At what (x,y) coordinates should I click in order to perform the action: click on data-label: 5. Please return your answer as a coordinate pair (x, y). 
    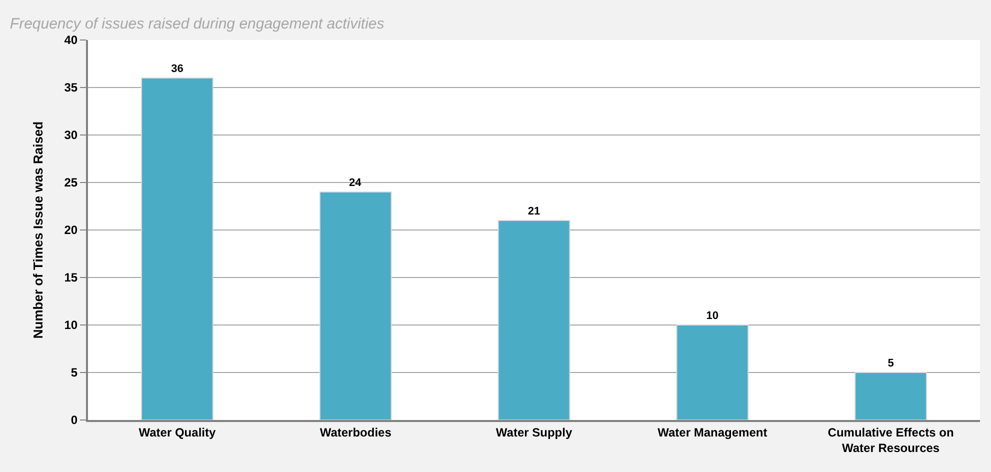
    Looking at the image, I should click on (891, 364).